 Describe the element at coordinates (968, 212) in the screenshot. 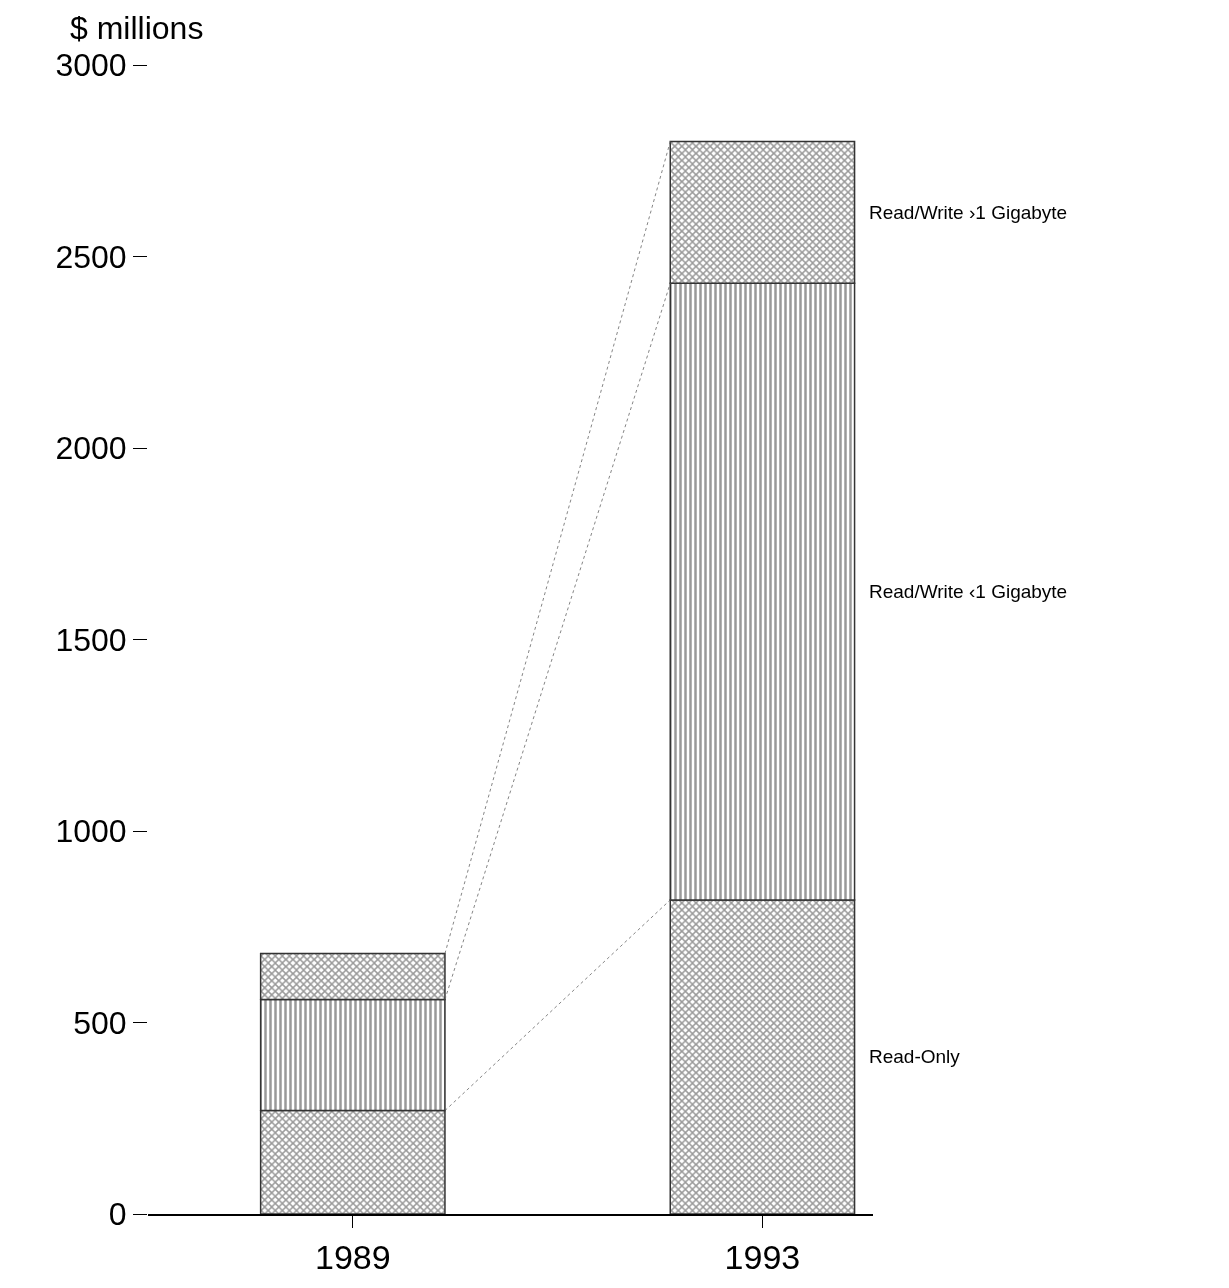

I see `series-label: Read/Write ›1 Gigabyte` at that location.